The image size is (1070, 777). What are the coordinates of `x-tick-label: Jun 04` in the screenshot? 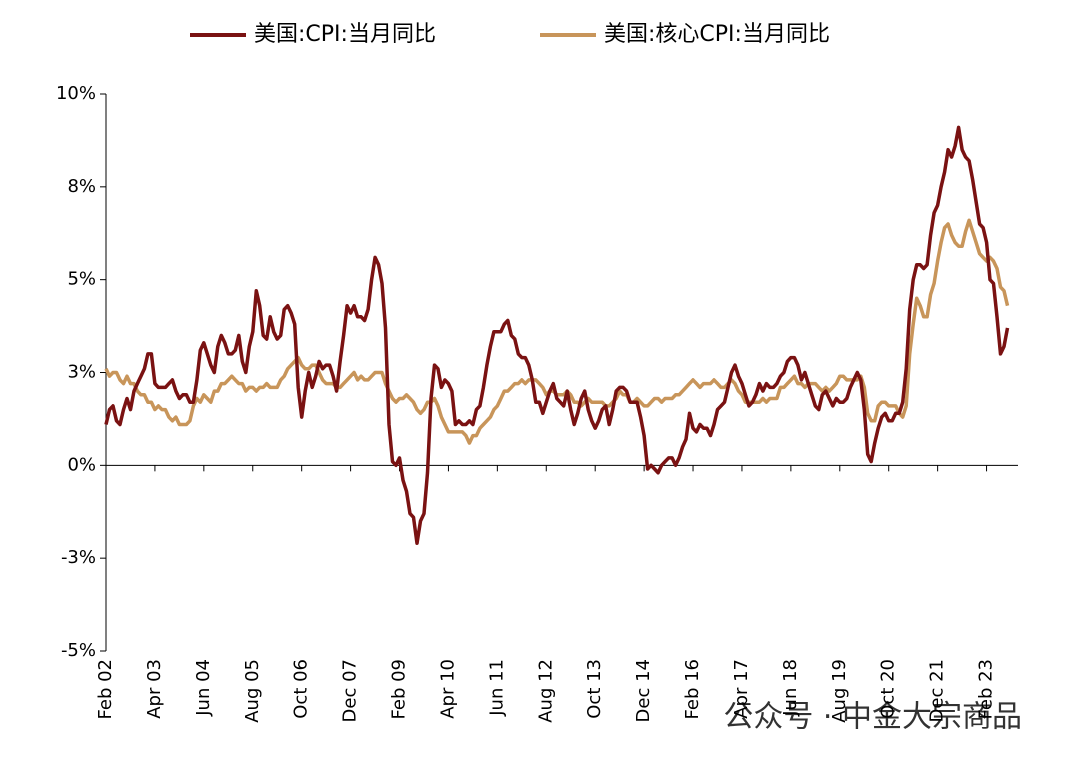 It's located at (203, 688).